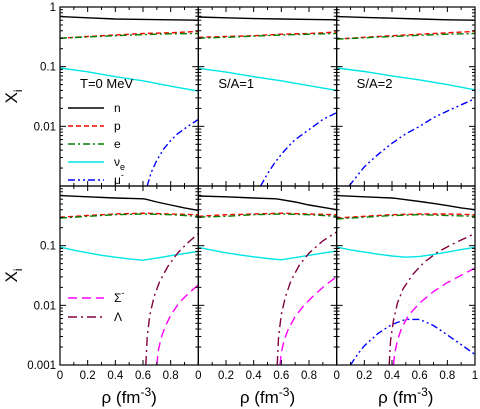  Describe the element at coordinates (119, 296) in the screenshot. I see `legend-sigma-label: Σ-` at that location.